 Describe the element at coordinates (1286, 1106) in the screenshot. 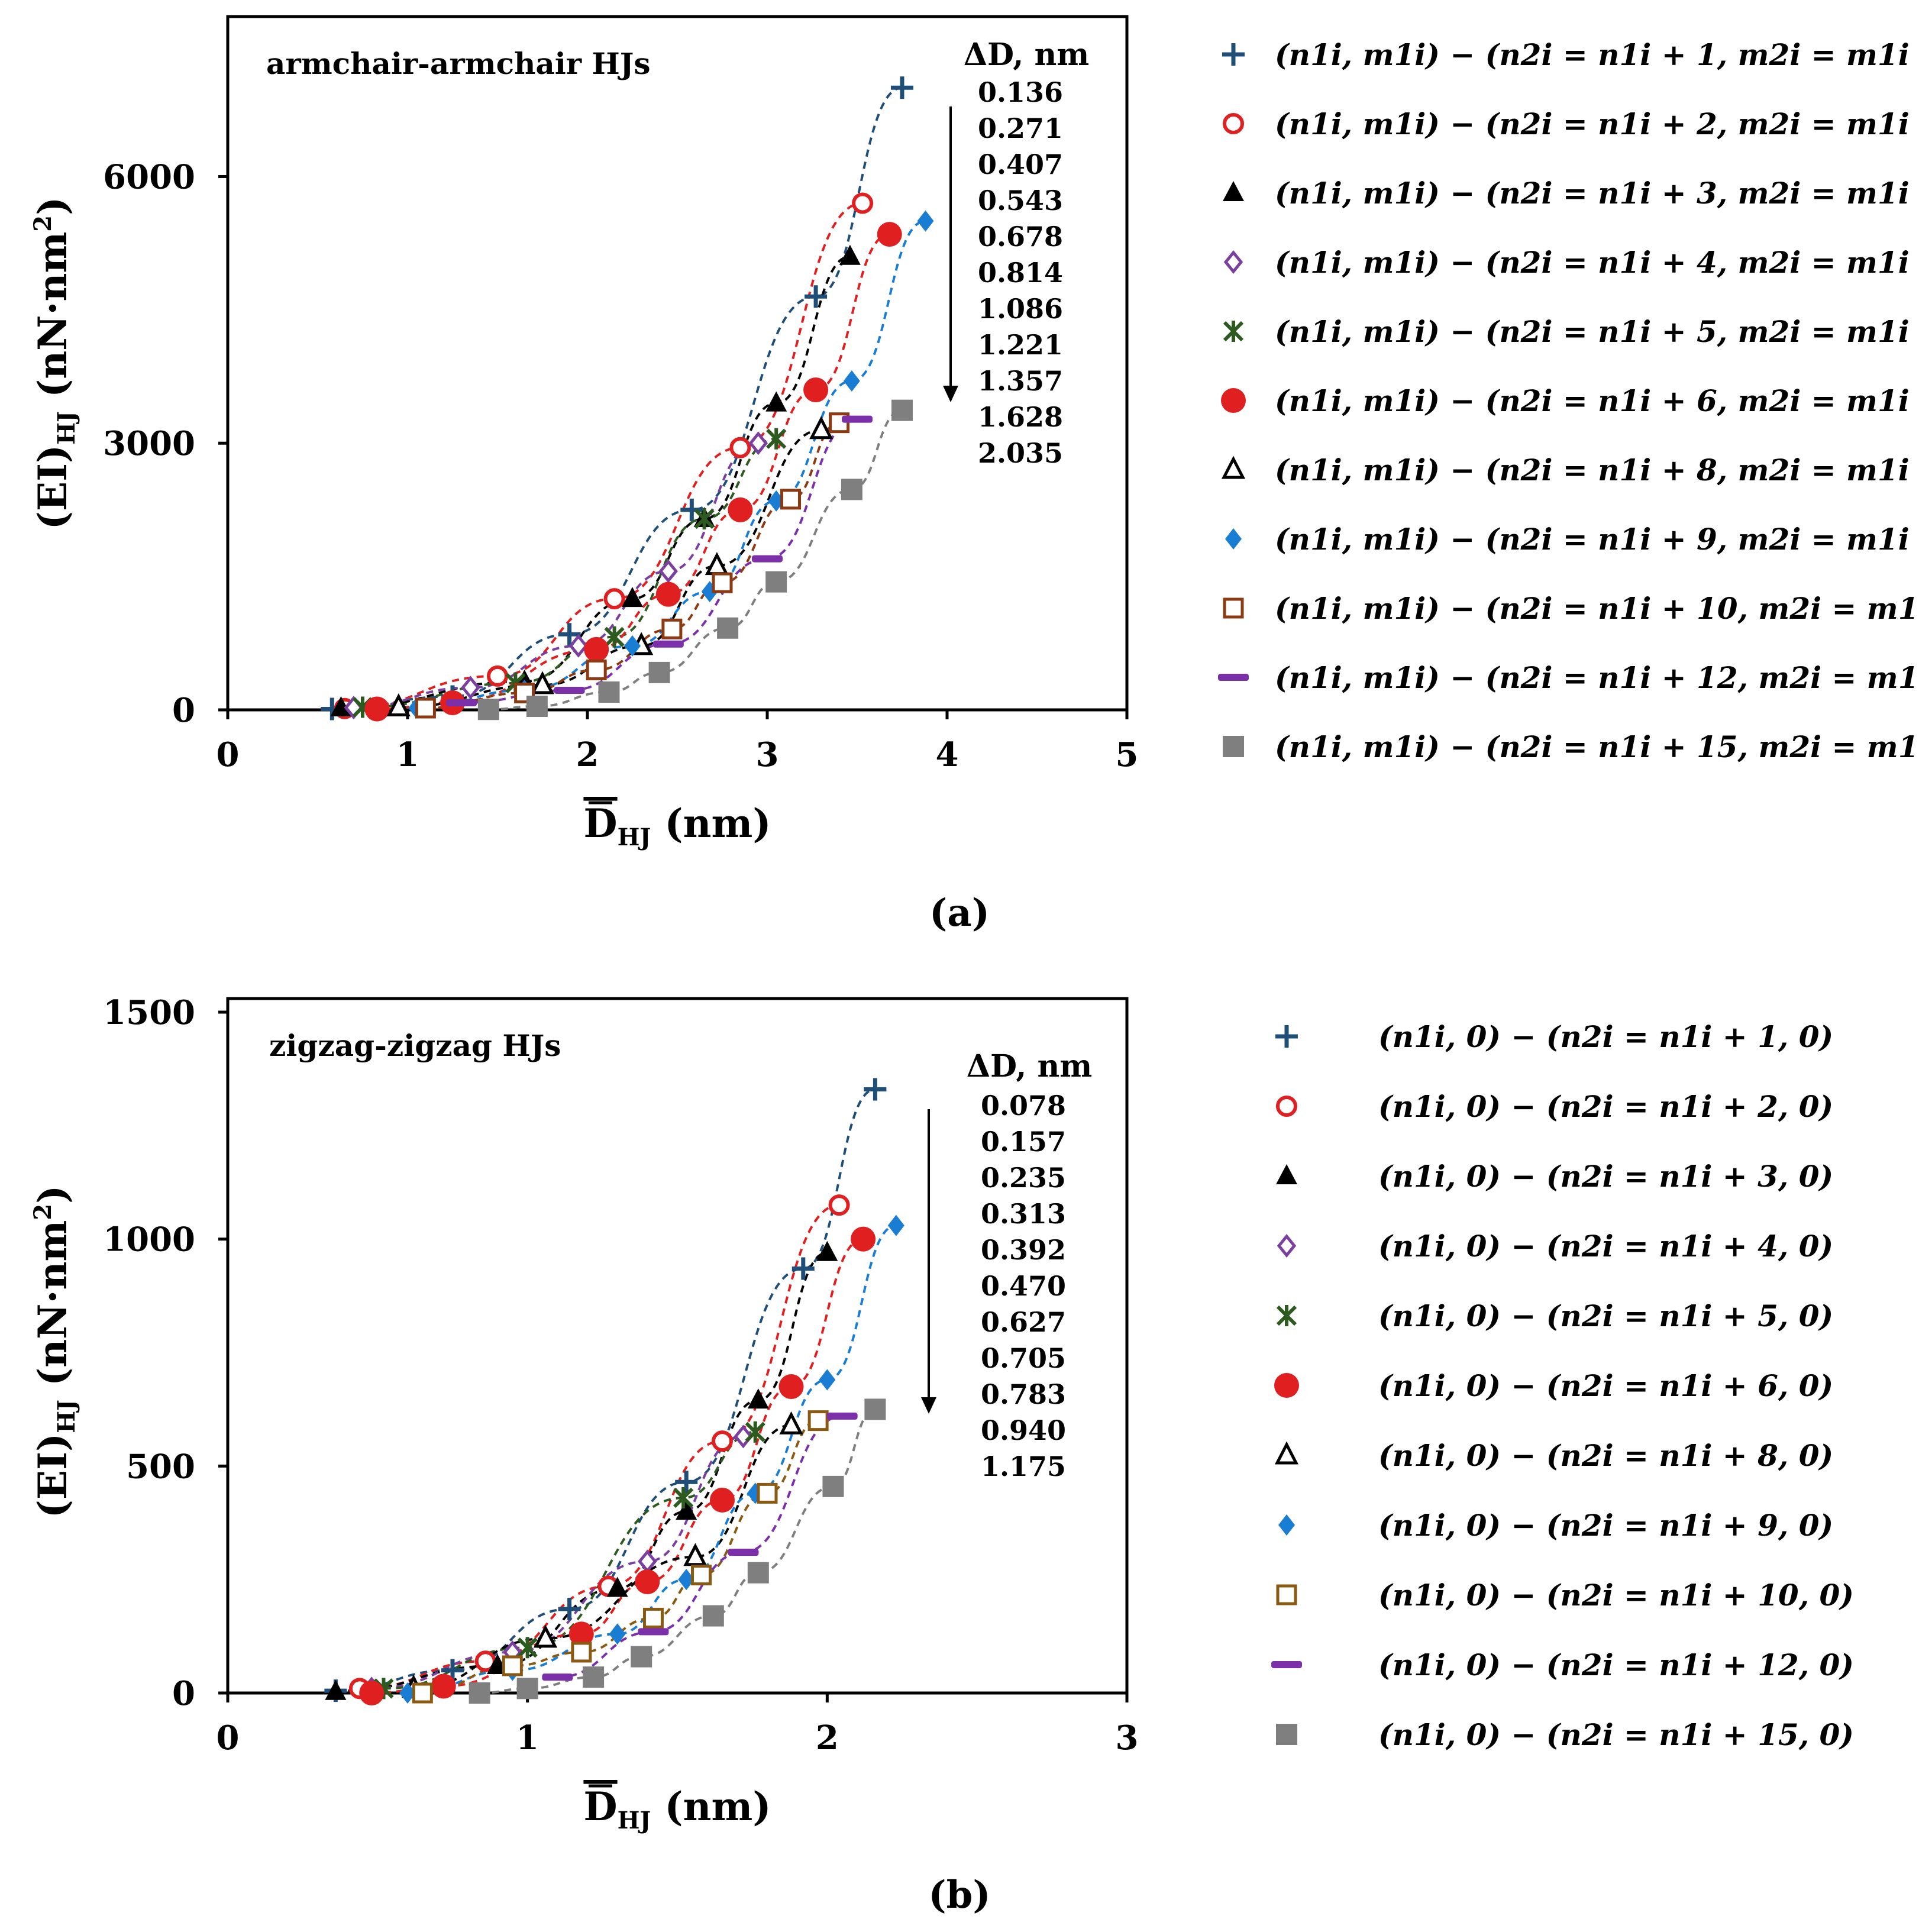

I see `legend-marker-+2` at that location.